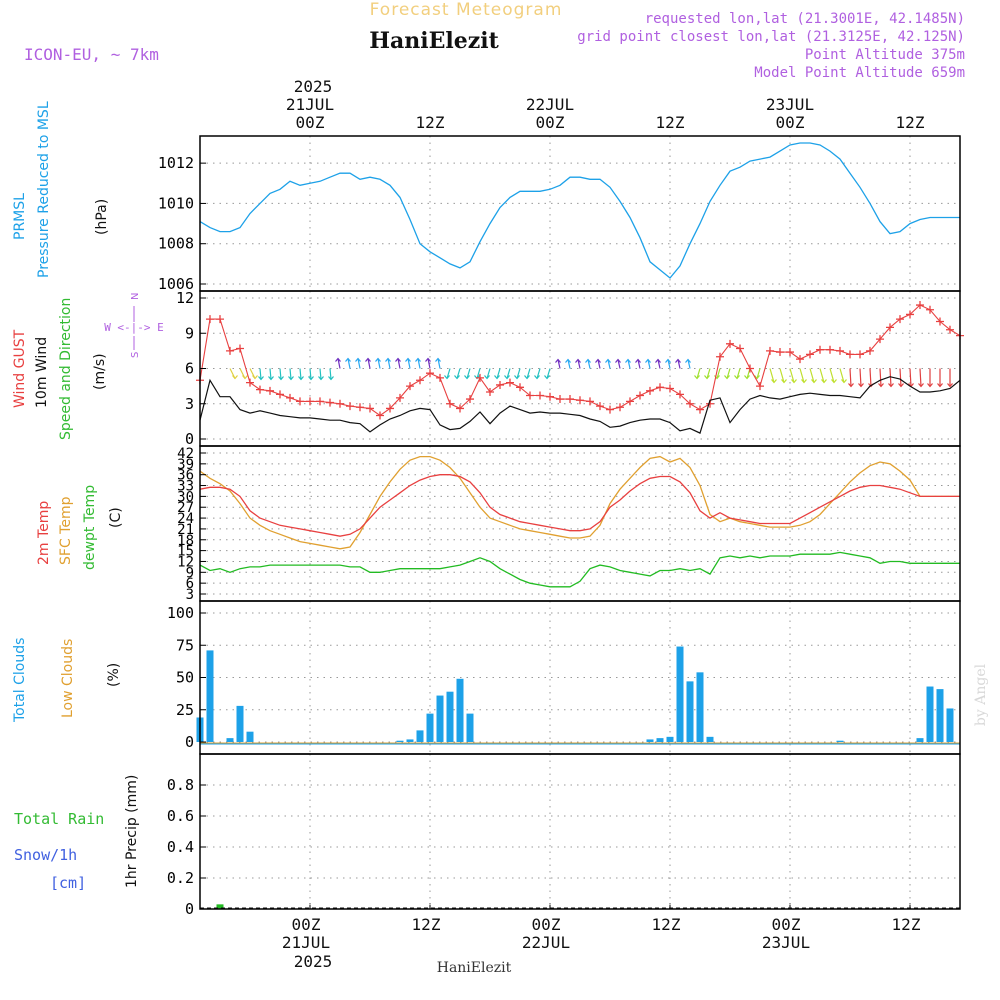 The image size is (1000, 1000). I want to click on ytick-label-temp: 24, so click(185, 519).